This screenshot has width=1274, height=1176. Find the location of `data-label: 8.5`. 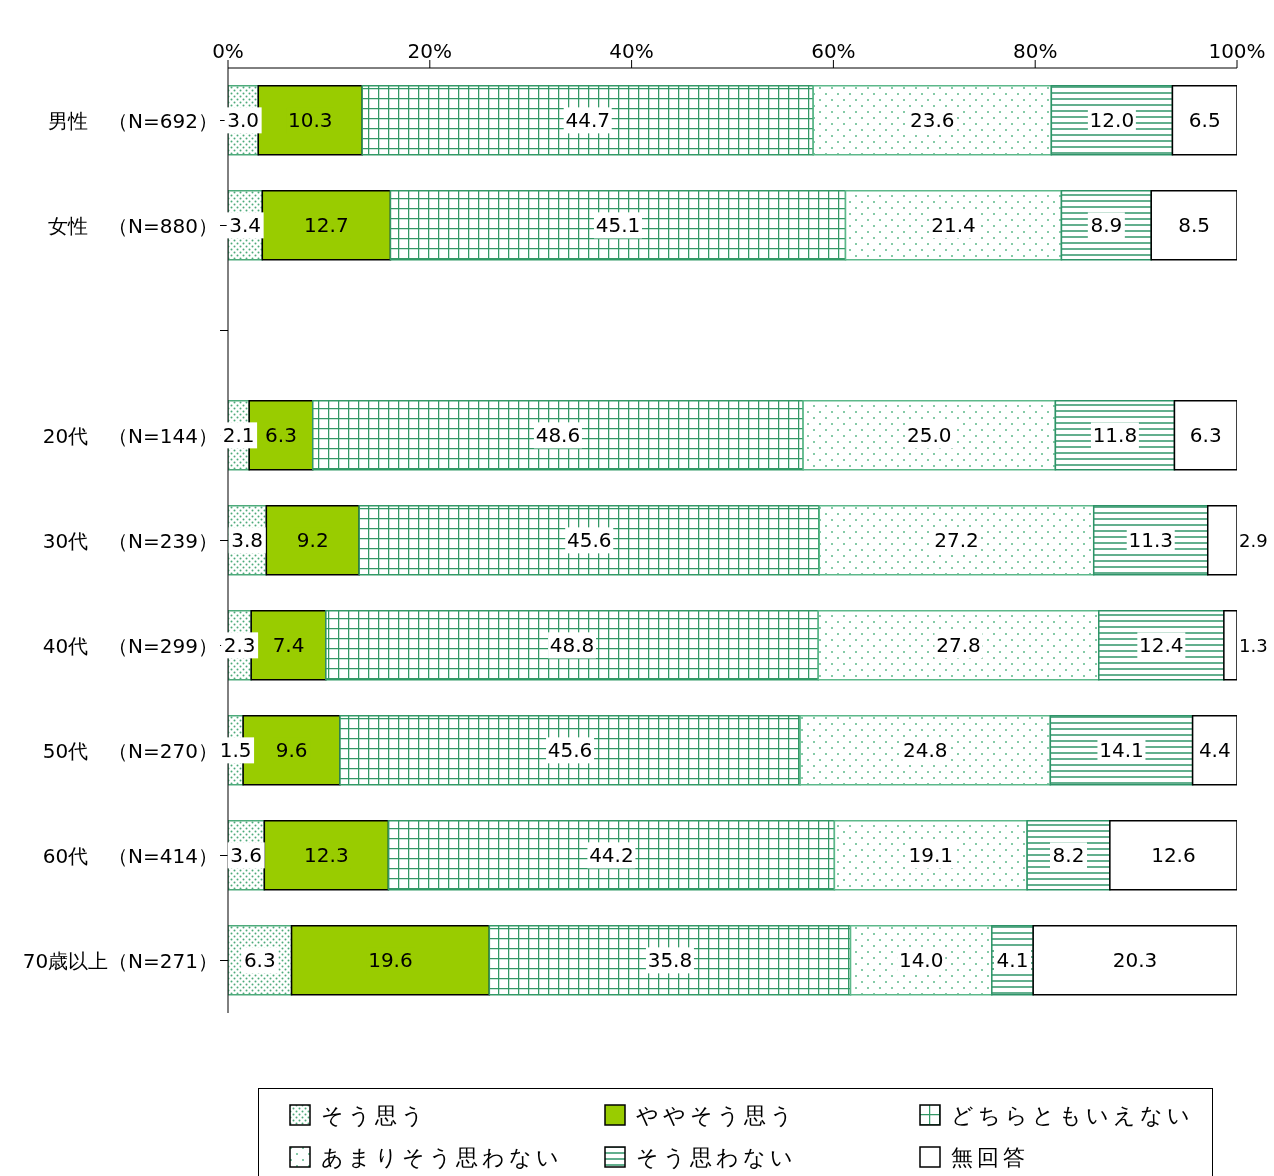

data-label: 8.5 is located at coordinates (1194, 225).